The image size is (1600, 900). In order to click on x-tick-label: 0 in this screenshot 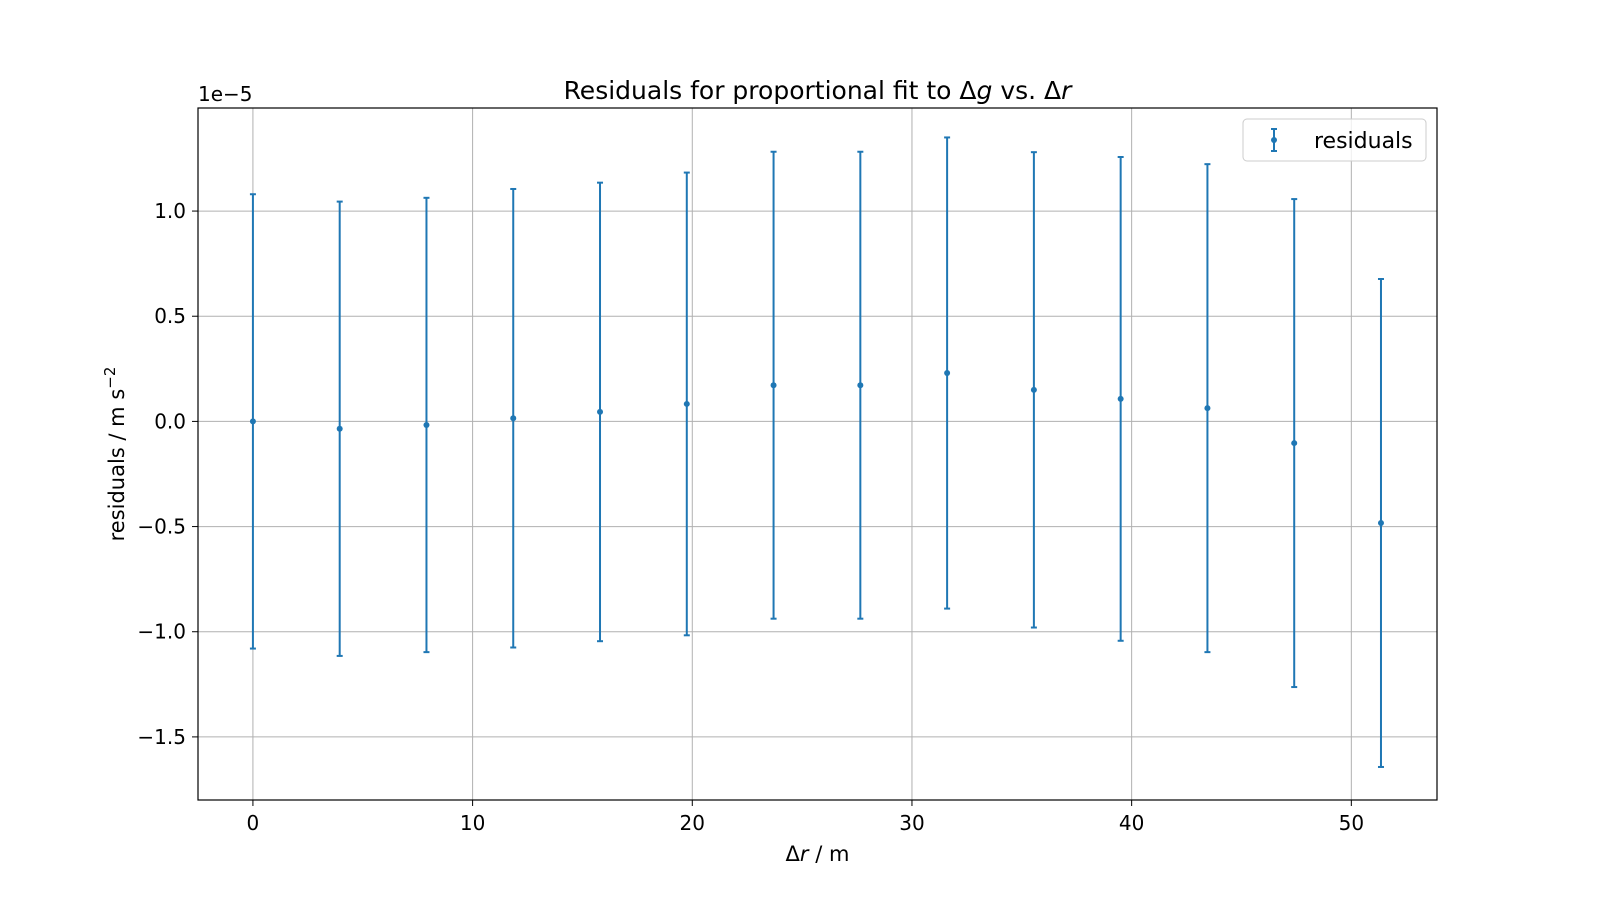, I will do `click(253, 823)`.